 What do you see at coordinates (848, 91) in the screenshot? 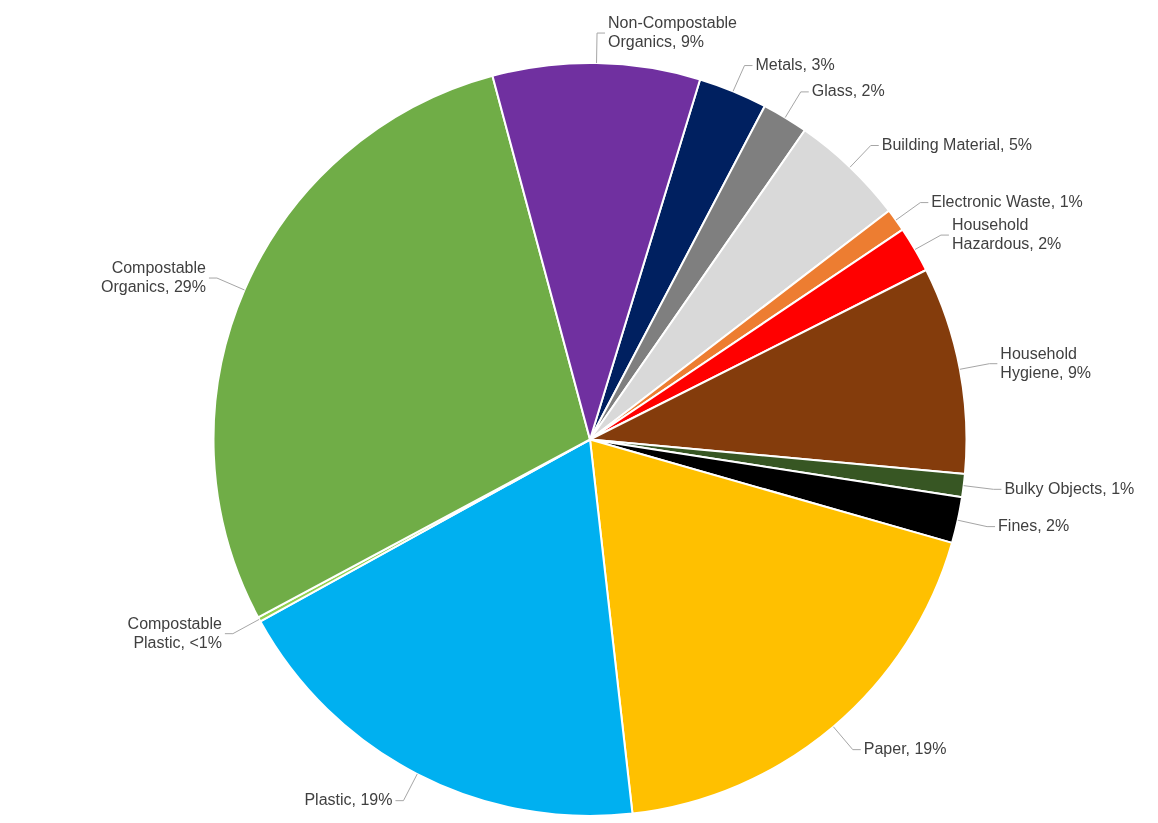
I see `slice-label: Glass, 2%` at bounding box center [848, 91].